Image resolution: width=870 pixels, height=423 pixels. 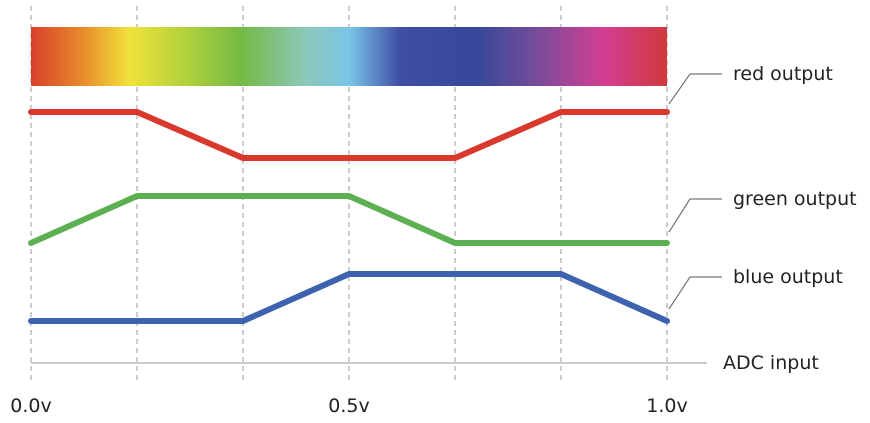 I want to click on blue-output-leader, so click(x=695, y=293).